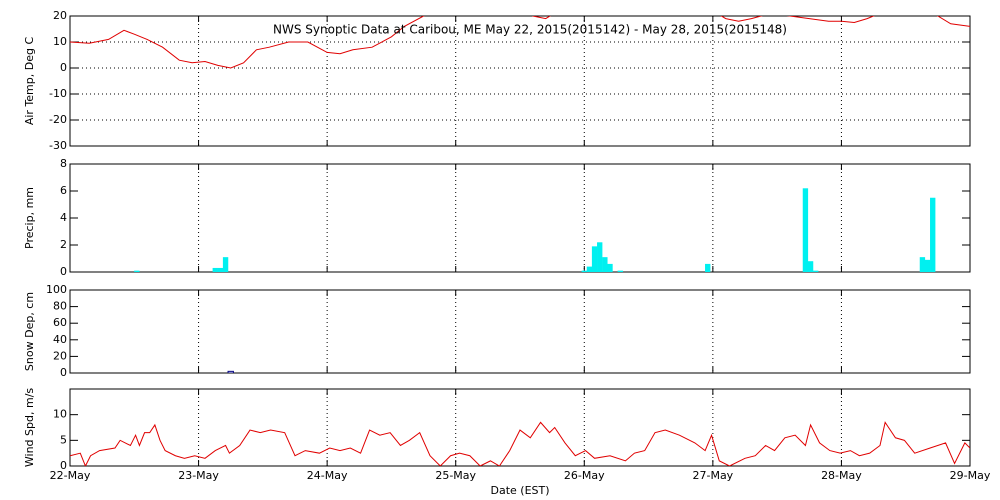 Image resolution: width=1000 pixels, height=500 pixels. Describe the element at coordinates (58, 93) in the screenshot. I see `y-tick-label: -10` at that location.